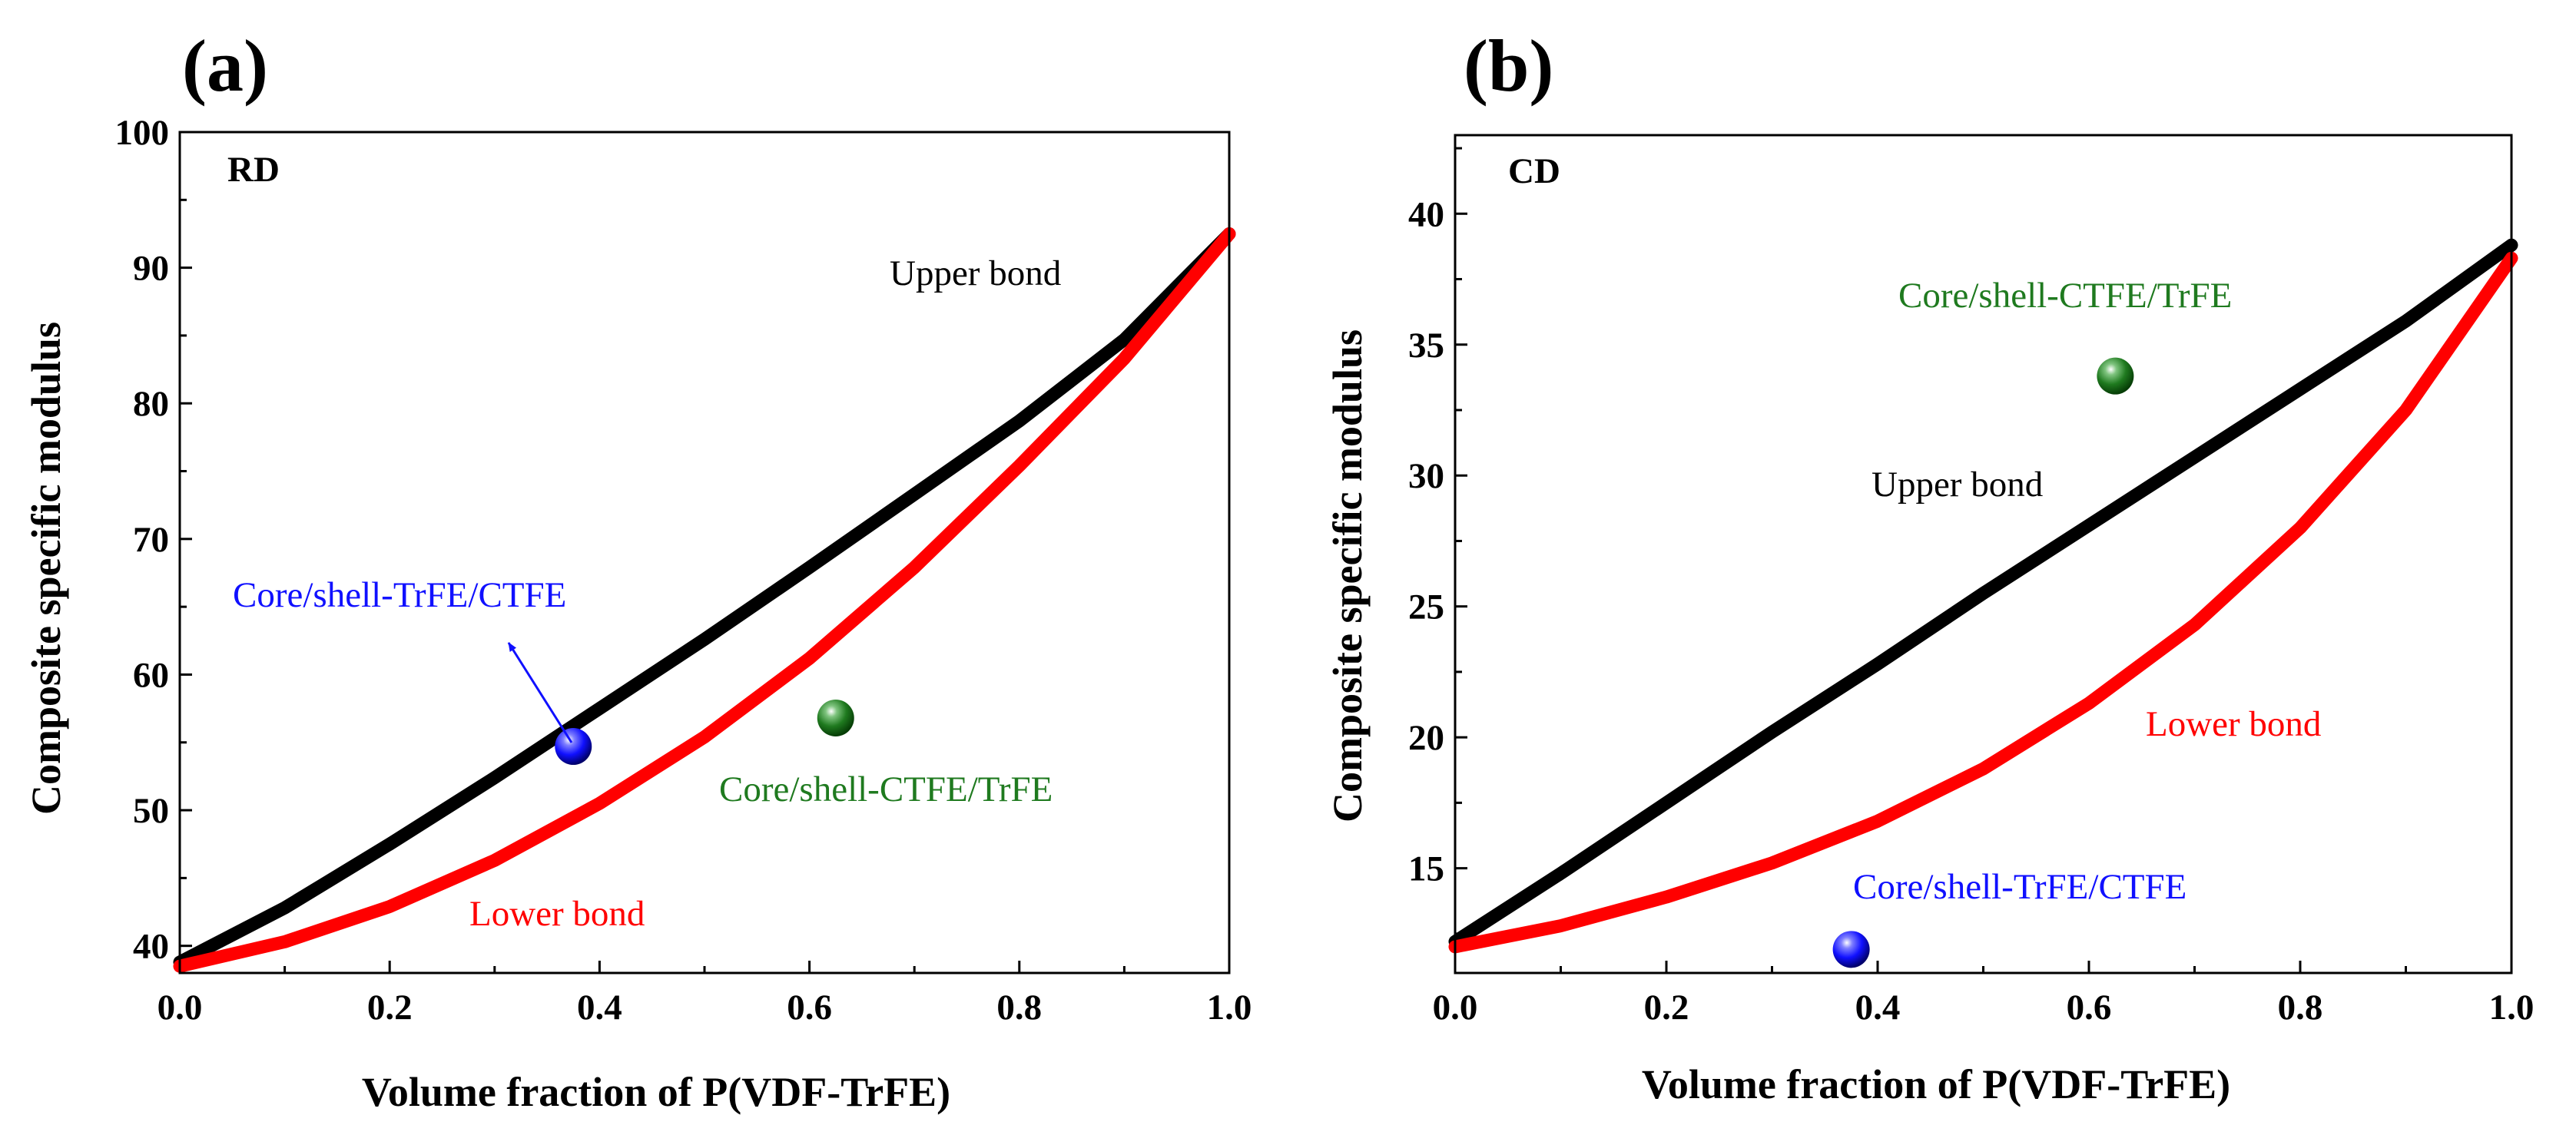 The height and width of the screenshot is (1135, 2576). What do you see at coordinates (151, 811) in the screenshot?
I see `y-tick-label: 50` at bounding box center [151, 811].